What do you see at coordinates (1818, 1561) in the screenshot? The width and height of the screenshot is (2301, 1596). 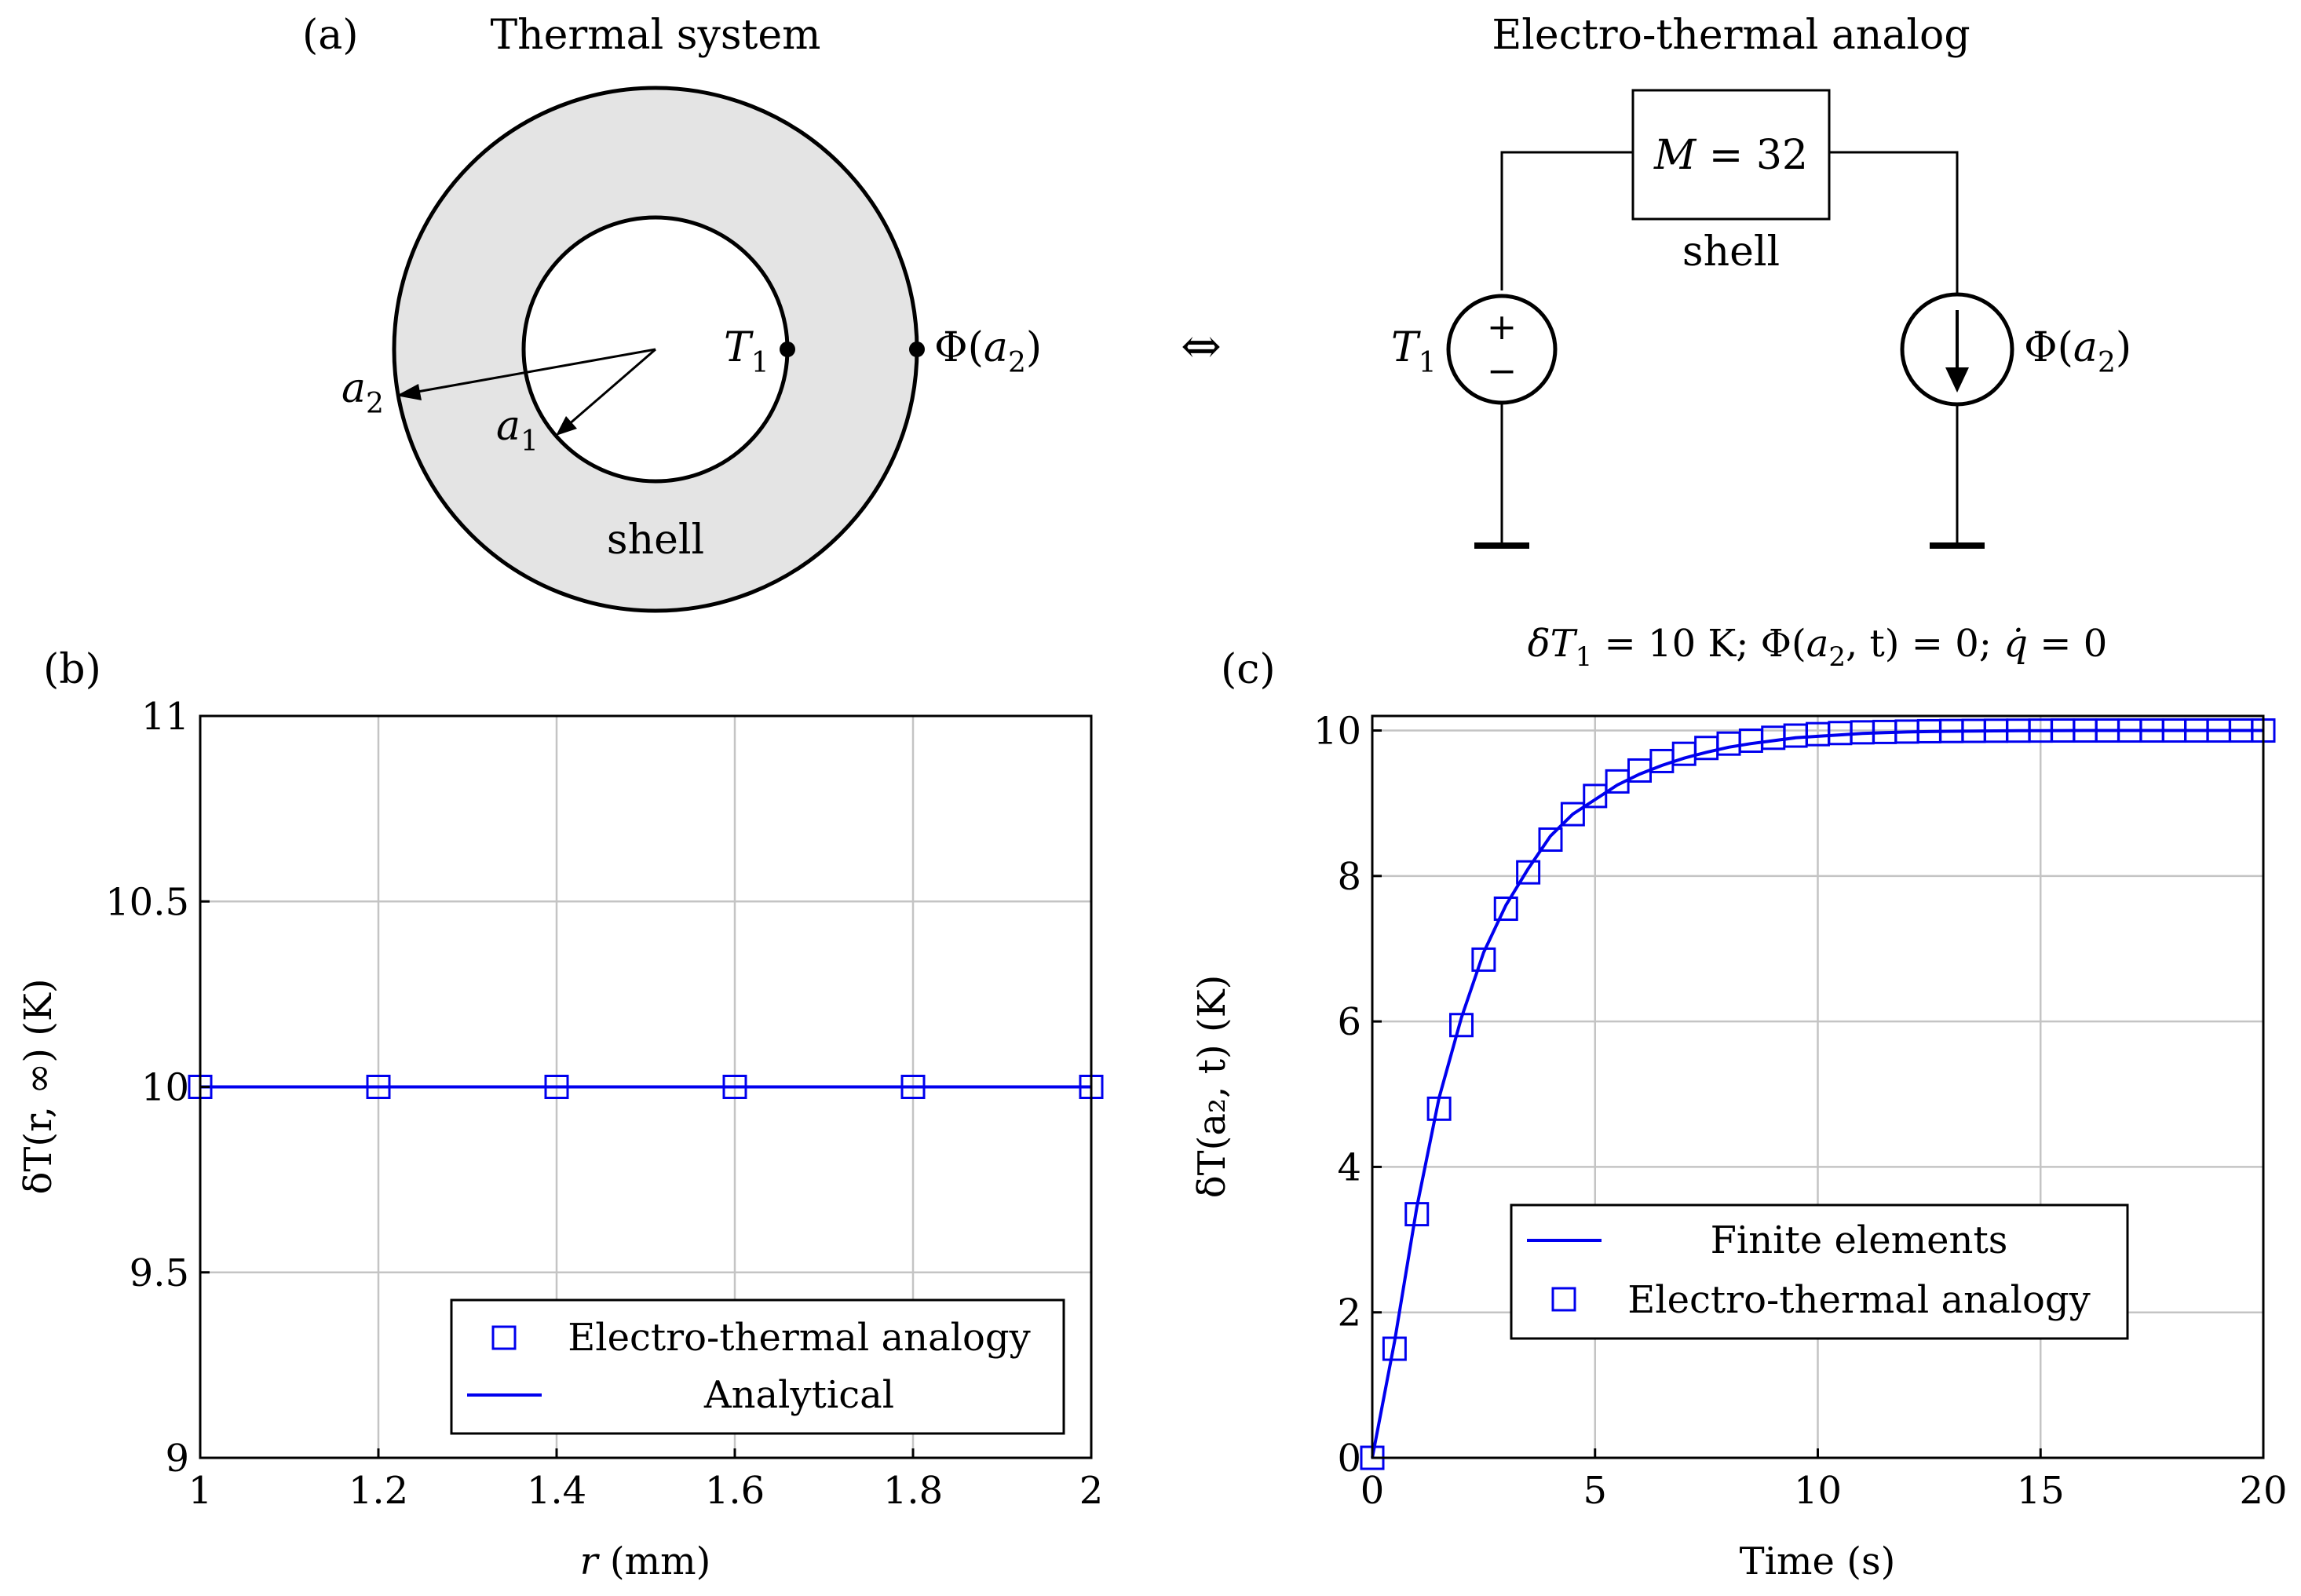 I see `c-x-axis-label: Time (s)` at bounding box center [1818, 1561].